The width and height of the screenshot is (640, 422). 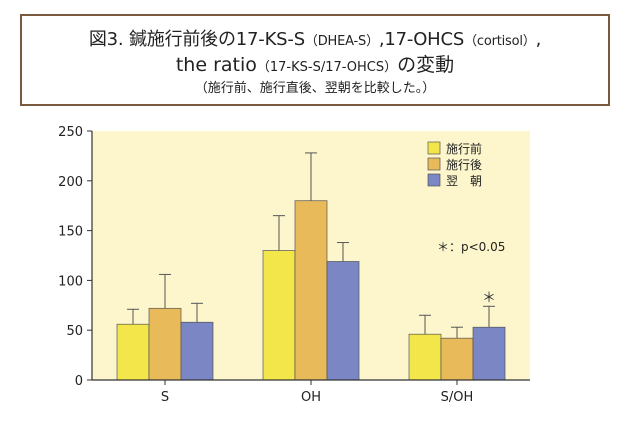 I want to click on legend-label-1: 施行後, so click(x=464, y=165).